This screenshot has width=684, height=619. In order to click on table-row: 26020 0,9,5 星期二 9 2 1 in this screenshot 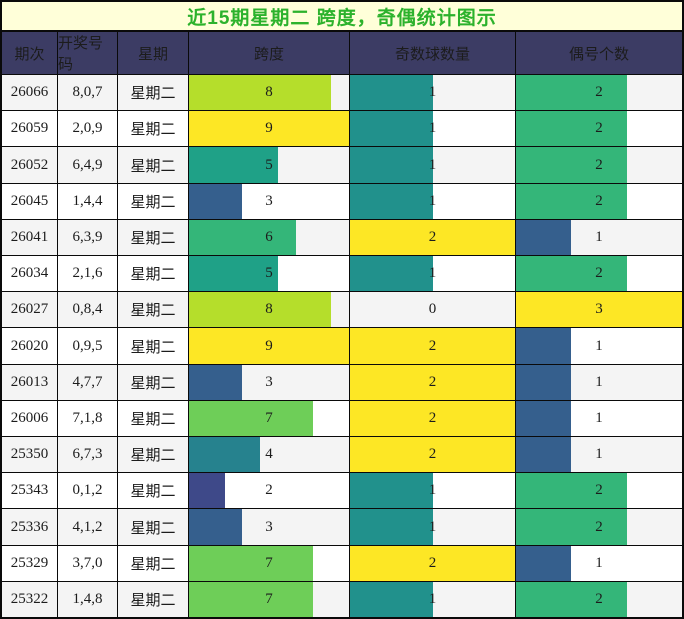, I will do `click(342, 346)`.